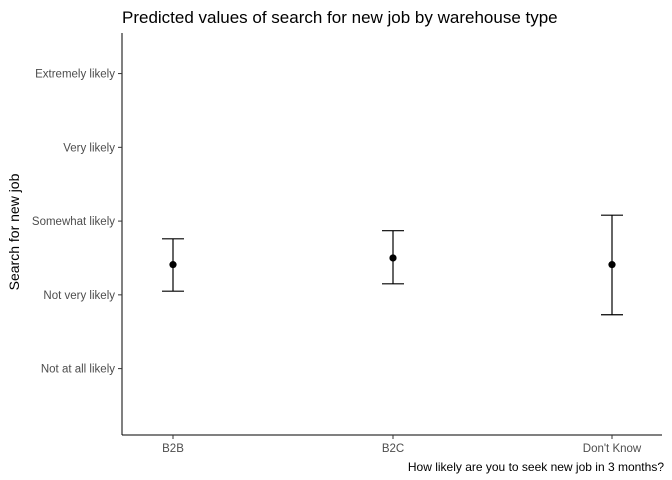  Describe the element at coordinates (173, 449) in the screenshot. I see `x-tick-label: B2B` at that location.